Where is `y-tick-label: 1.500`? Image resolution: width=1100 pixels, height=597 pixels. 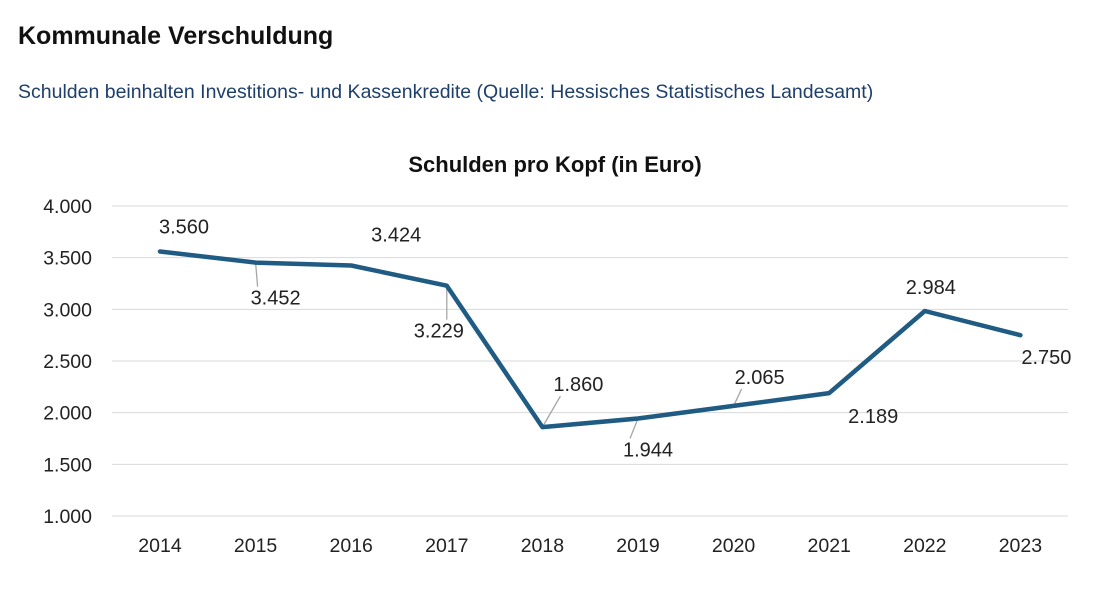 y-tick-label: 1.500 is located at coordinates (67, 465).